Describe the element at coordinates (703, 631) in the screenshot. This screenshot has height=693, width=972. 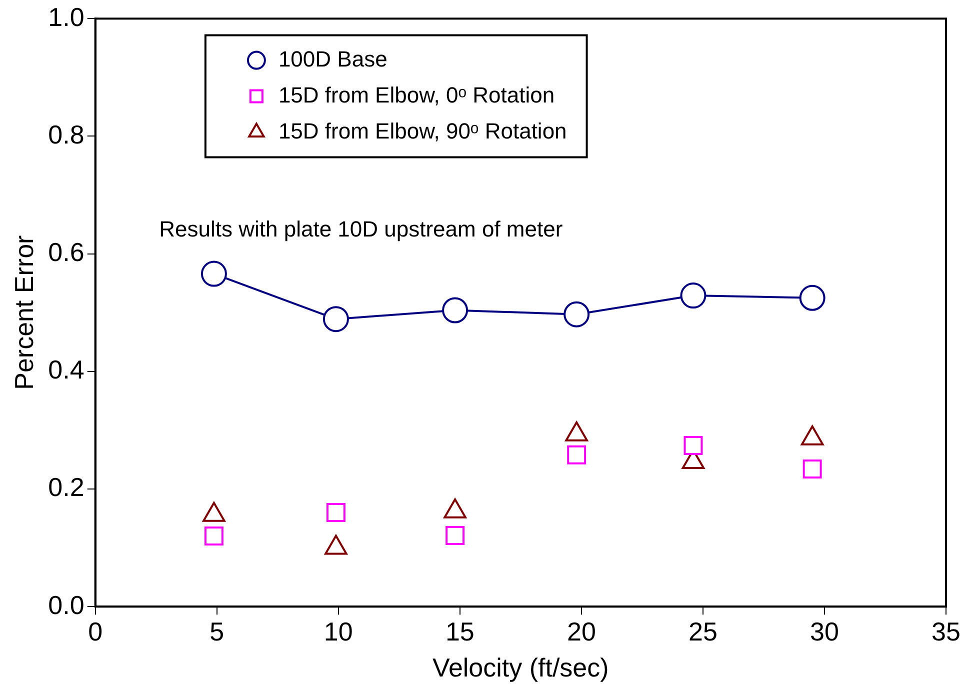
I see `x-tick-label: 25` at that location.